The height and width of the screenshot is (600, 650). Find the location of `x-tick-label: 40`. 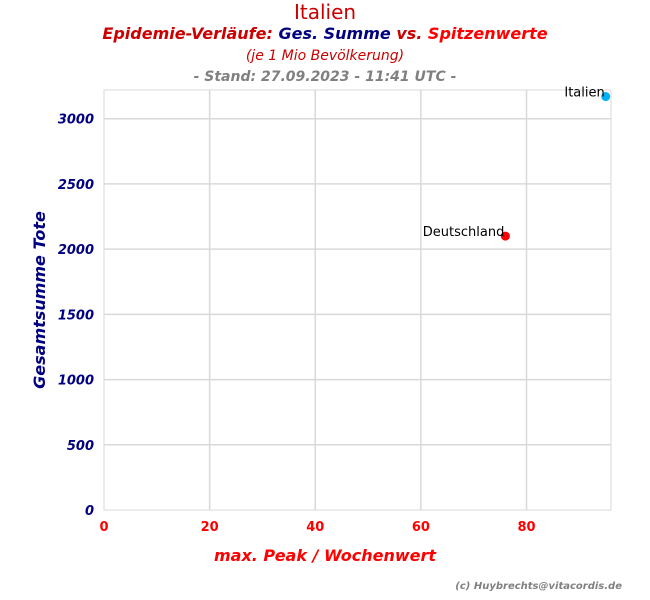

x-tick-label: 40 is located at coordinates (315, 527).